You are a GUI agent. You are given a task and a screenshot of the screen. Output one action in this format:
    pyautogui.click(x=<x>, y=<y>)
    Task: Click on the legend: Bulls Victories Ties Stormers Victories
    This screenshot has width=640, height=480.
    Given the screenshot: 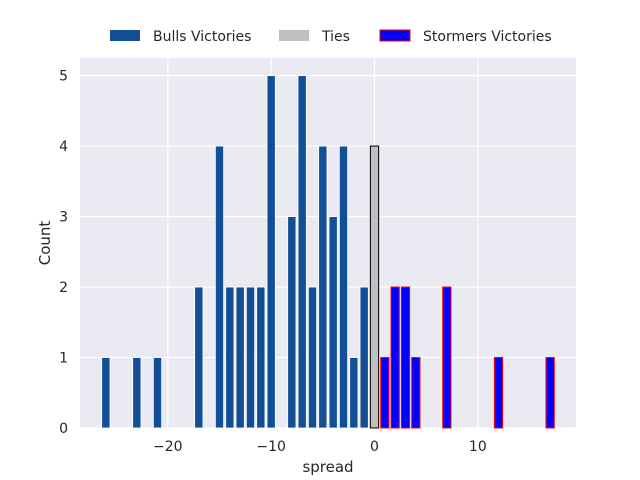 What is the action you would take?
    pyautogui.click(x=331, y=37)
    